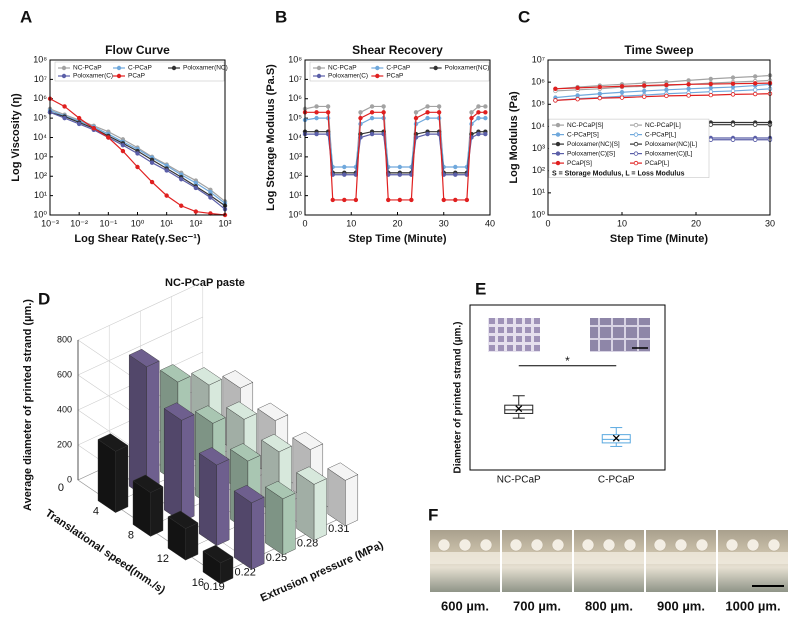 The width and height of the screenshot is (800, 629). I want to click on legend-label: Poloxamer(C)[S], so click(591, 153).